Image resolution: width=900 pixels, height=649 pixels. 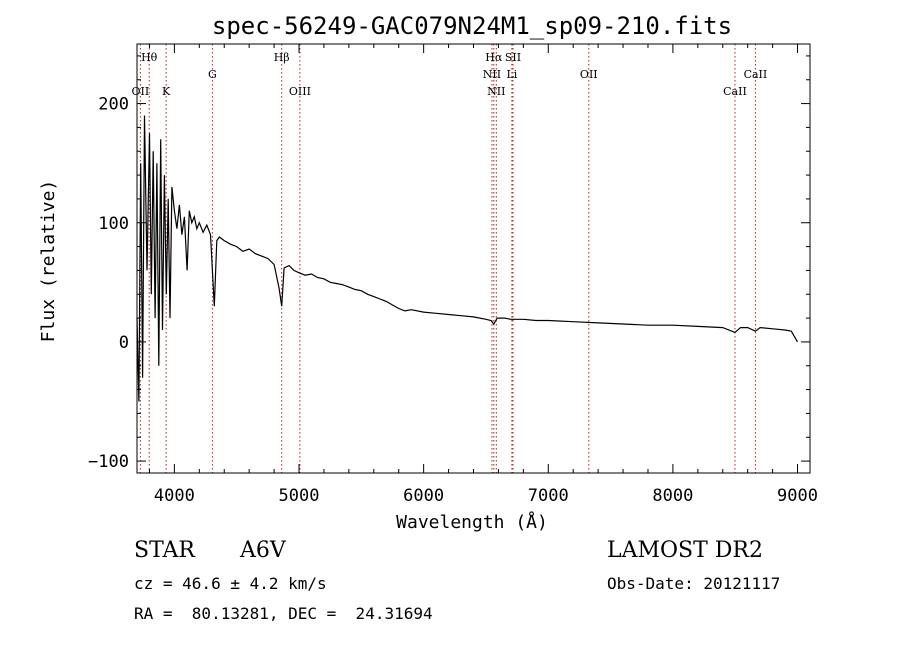 I want to click on x-tick-label: 7000, so click(x=548, y=496).